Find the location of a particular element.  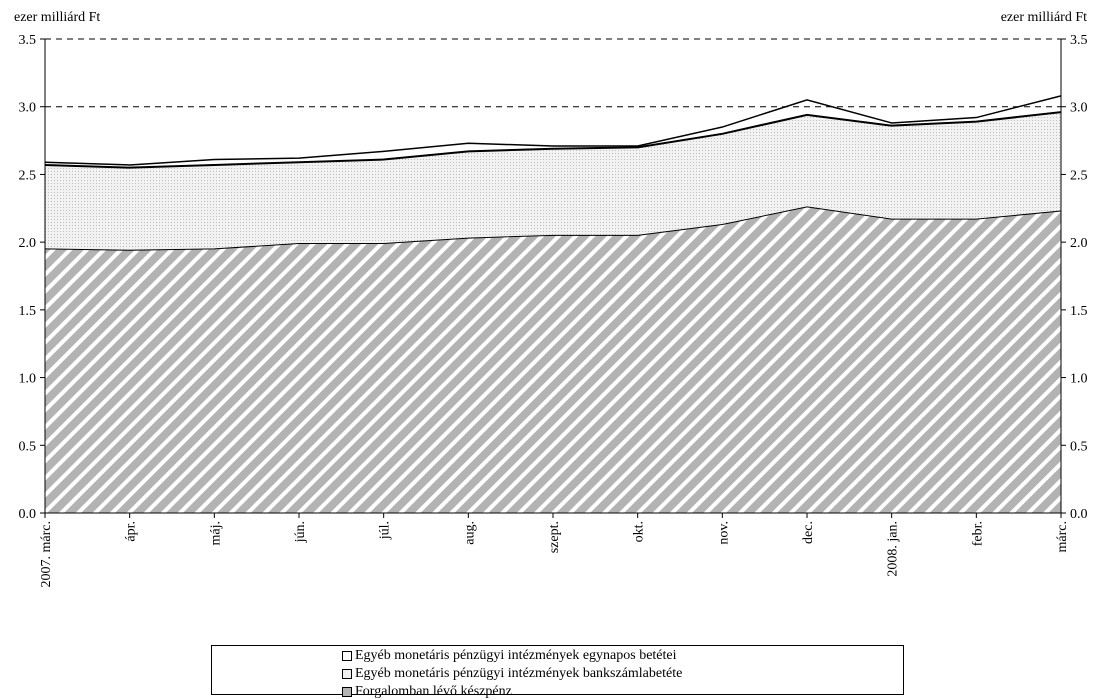

legend-swatch-dotted is located at coordinates (347, 674).